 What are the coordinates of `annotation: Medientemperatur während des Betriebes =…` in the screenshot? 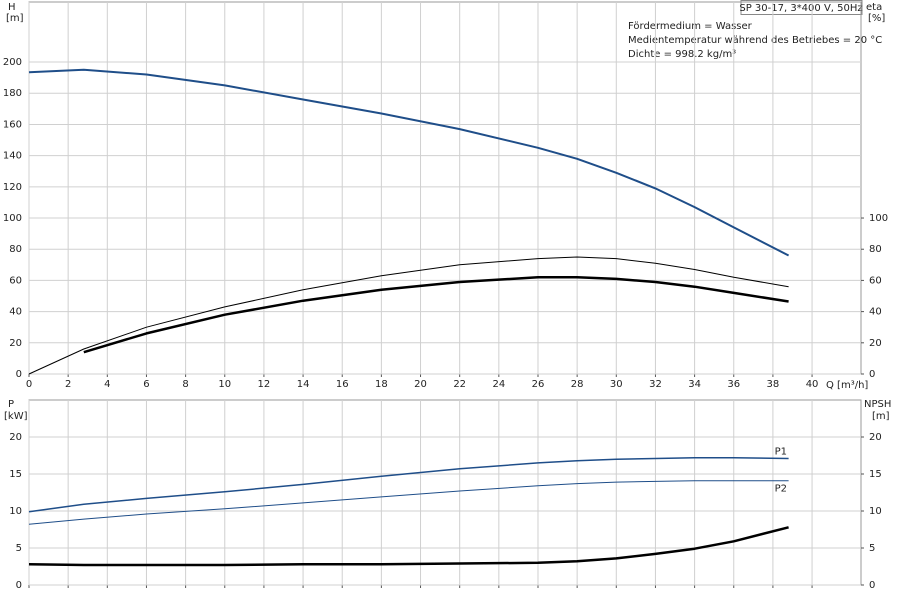 It's located at (755, 40).